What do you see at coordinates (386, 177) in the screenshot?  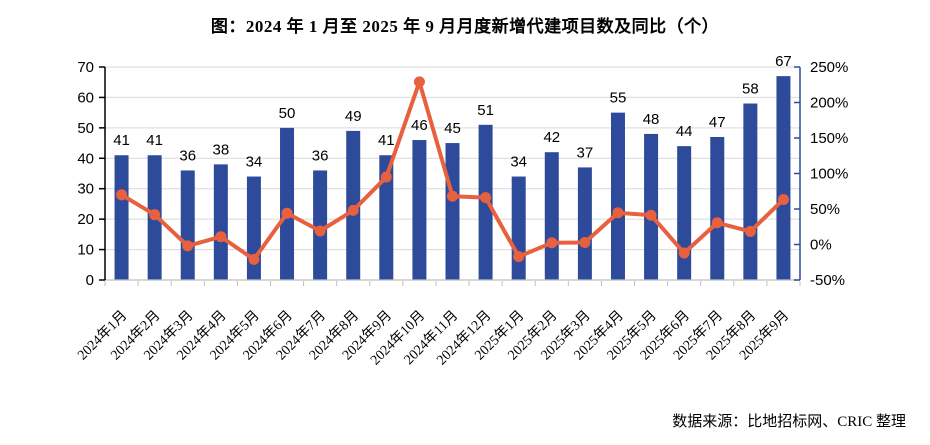 I see `yoy-line-marker-2024年9月` at bounding box center [386, 177].